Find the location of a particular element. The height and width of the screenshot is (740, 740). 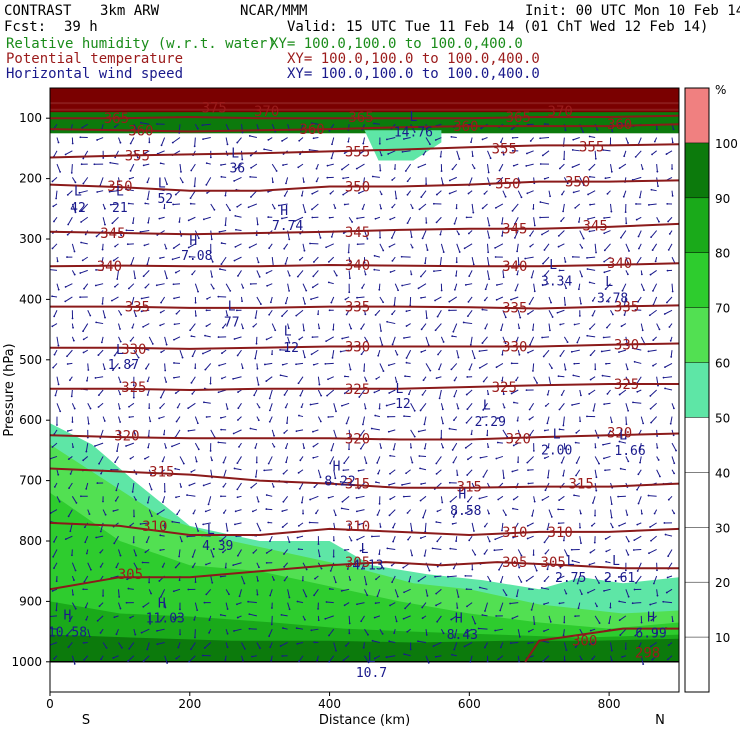

theta-label: 330 is located at coordinates (514, 348).